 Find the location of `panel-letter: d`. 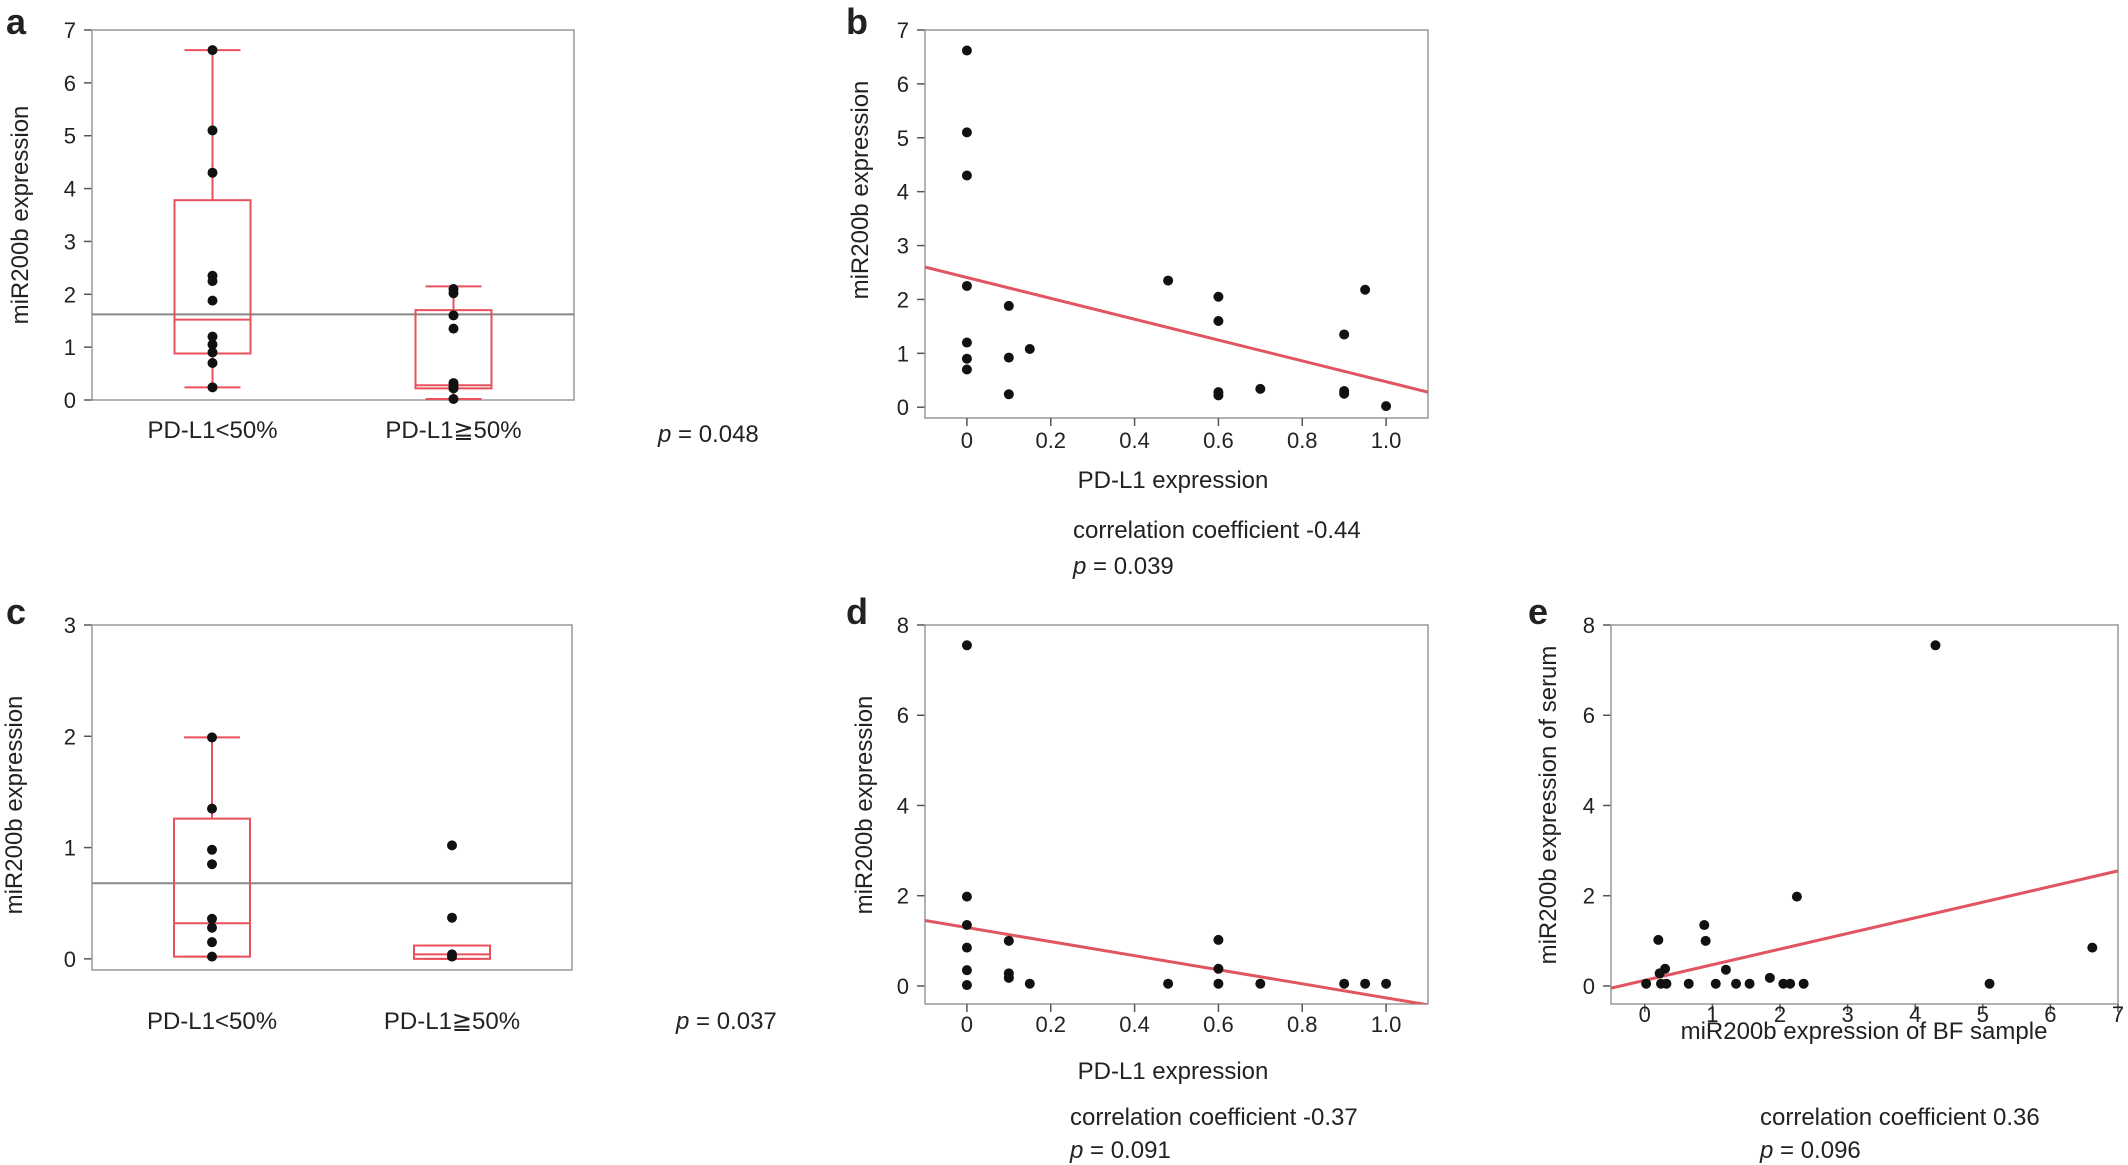

panel-letter: d is located at coordinates (857, 611).